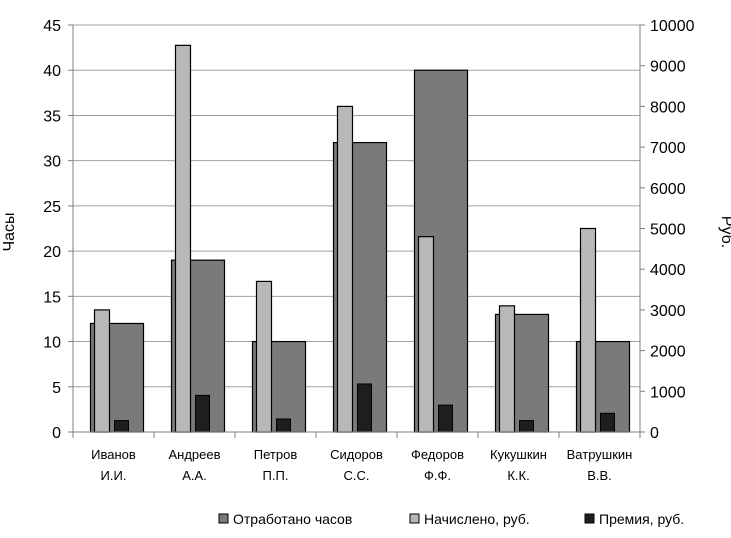 The width and height of the screenshot is (731, 538). Describe the element at coordinates (194, 454) in the screenshot. I see `category-label: Андреев` at that location.